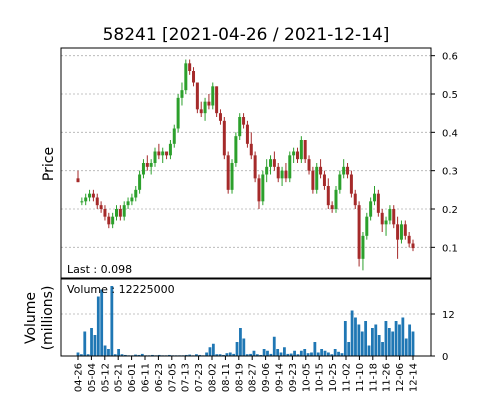  Describe the element at coordinates (199, 377) in the screenshot. I see `x-tick-label: 07-23` at that location.